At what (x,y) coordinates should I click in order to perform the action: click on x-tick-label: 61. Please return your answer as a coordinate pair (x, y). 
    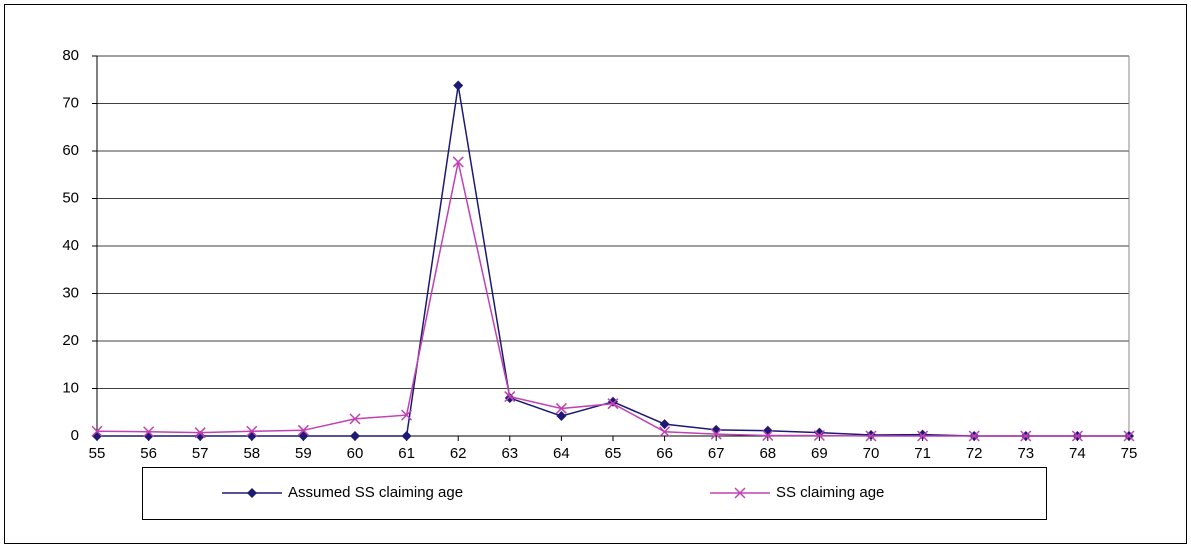
    Looking at the image, I should click on (406, 453).